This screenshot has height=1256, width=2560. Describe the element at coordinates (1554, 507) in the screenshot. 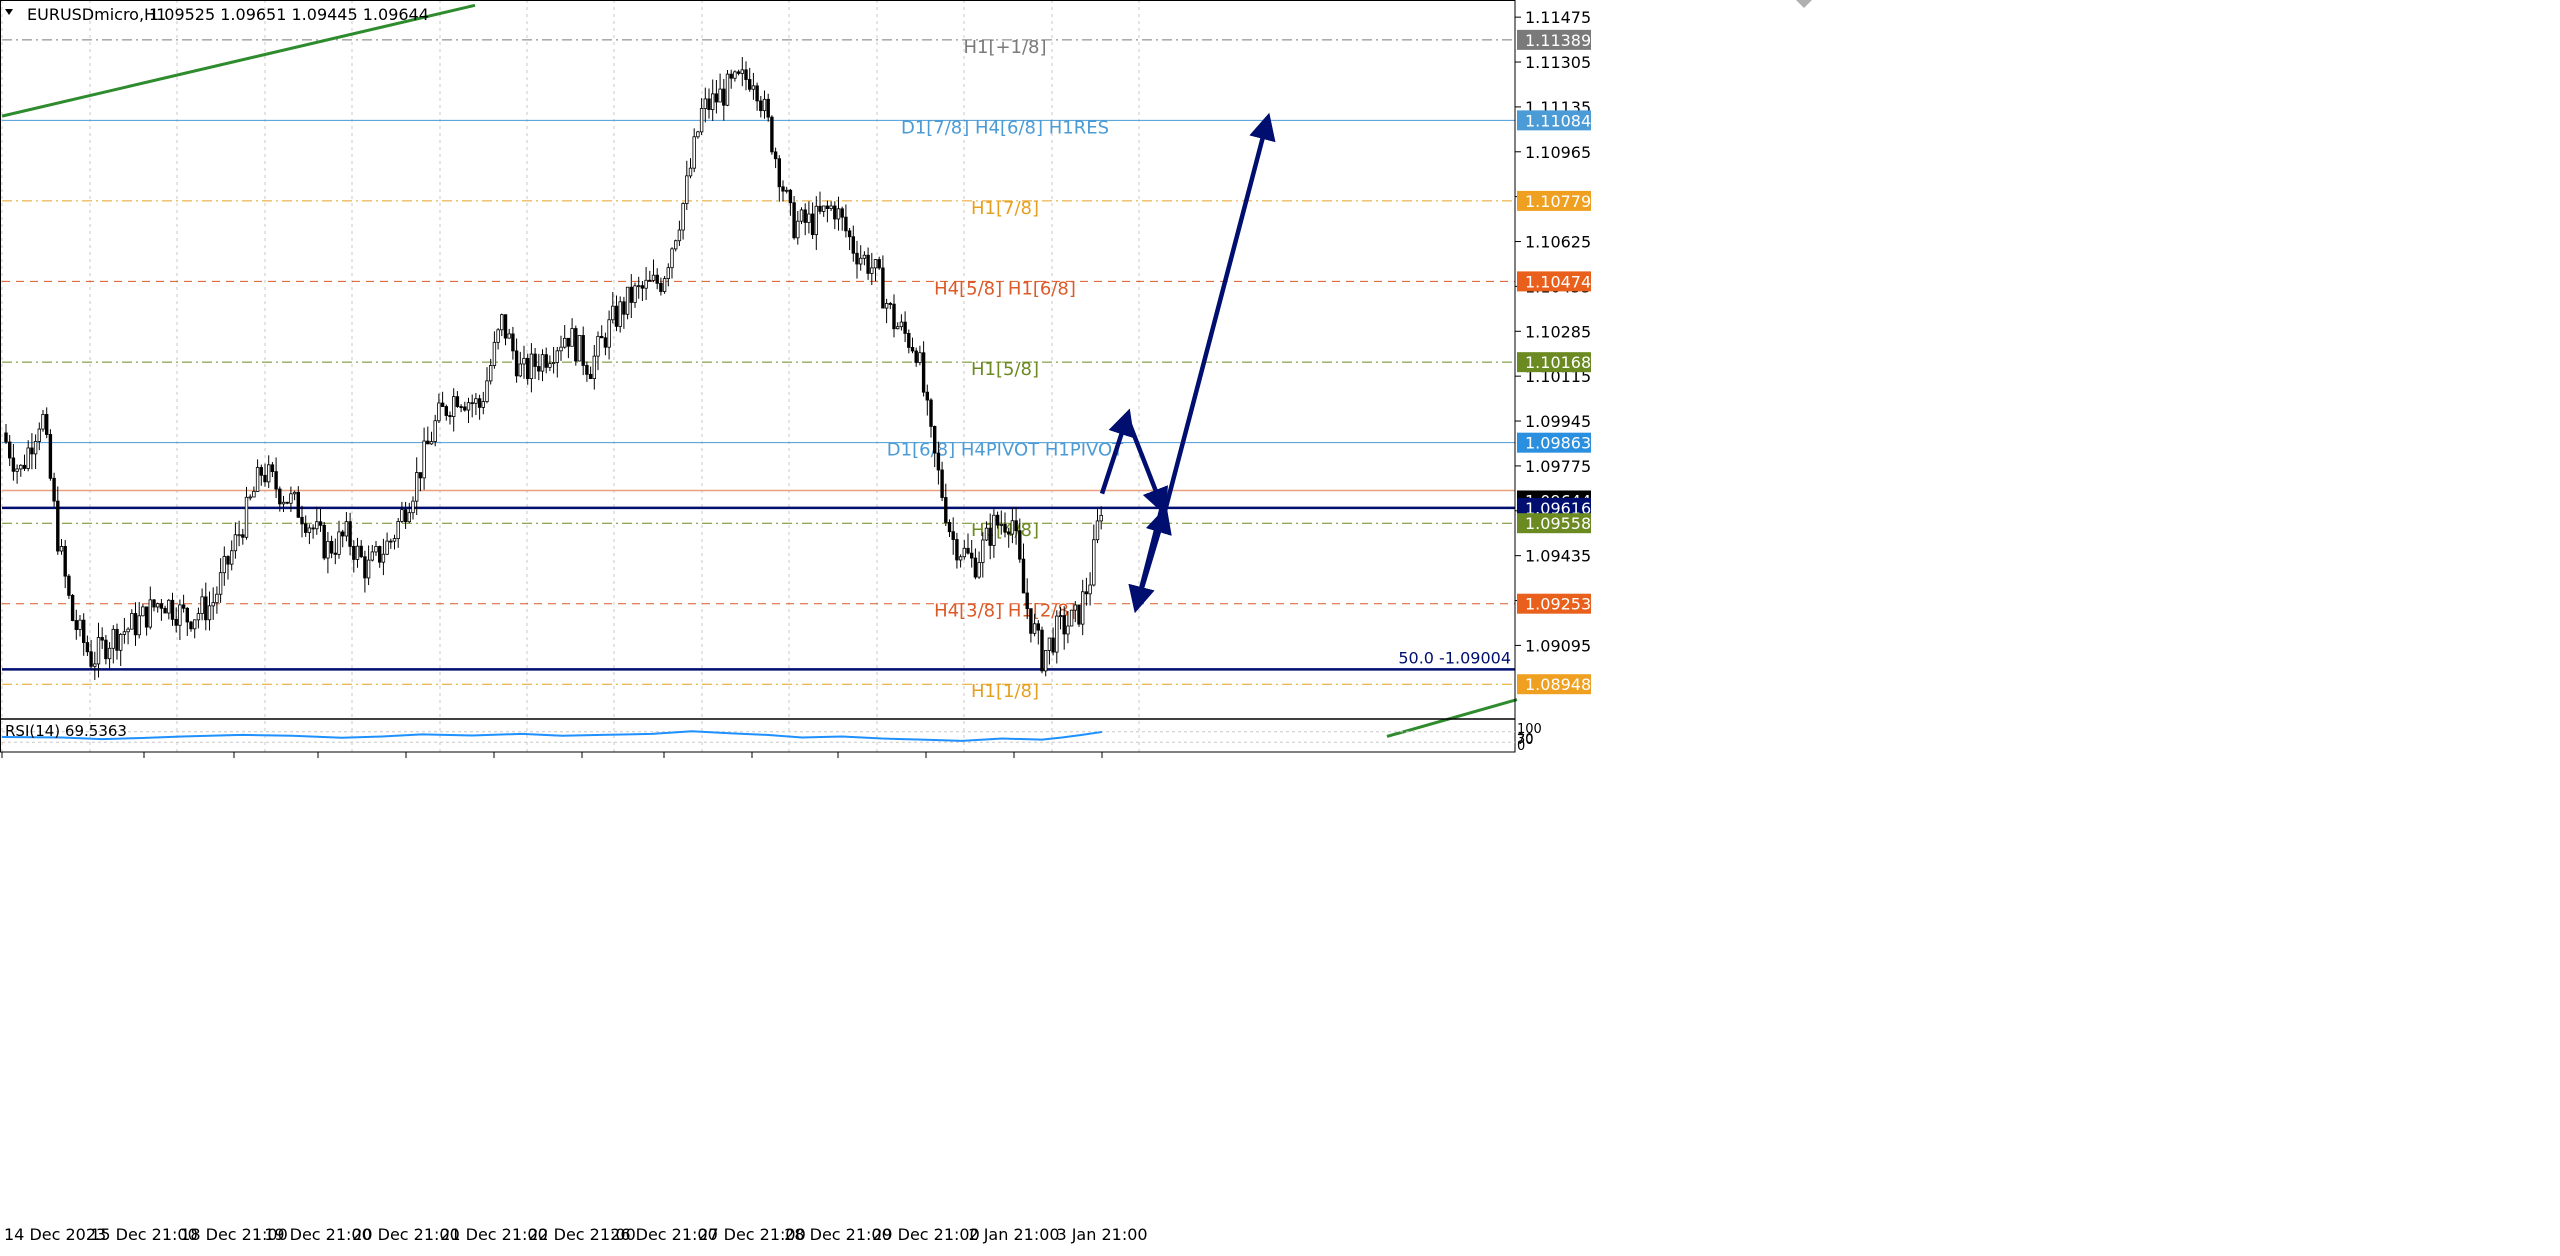

I see `price-tag: 1.09616` at that location.